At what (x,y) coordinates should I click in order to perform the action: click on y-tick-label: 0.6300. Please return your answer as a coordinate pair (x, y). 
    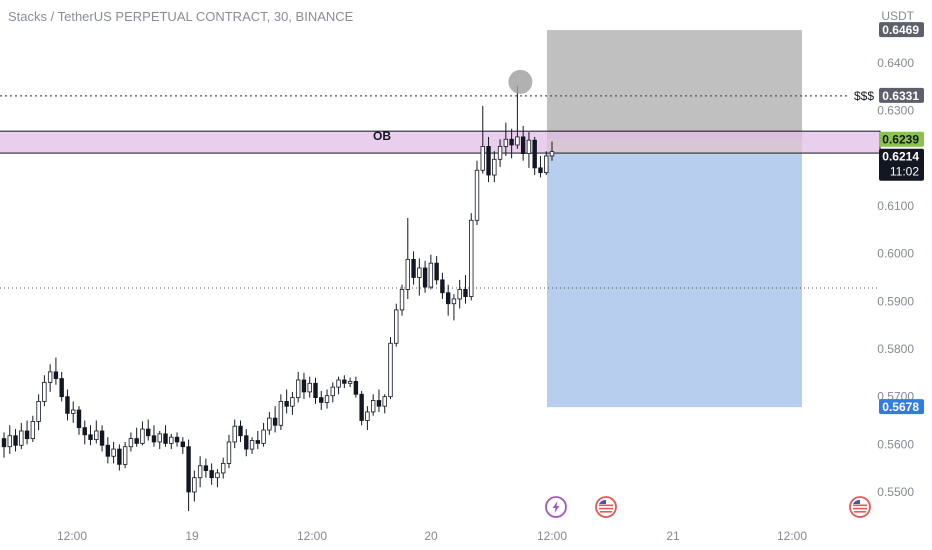
    Looking at the image, I should click on (895, 111).